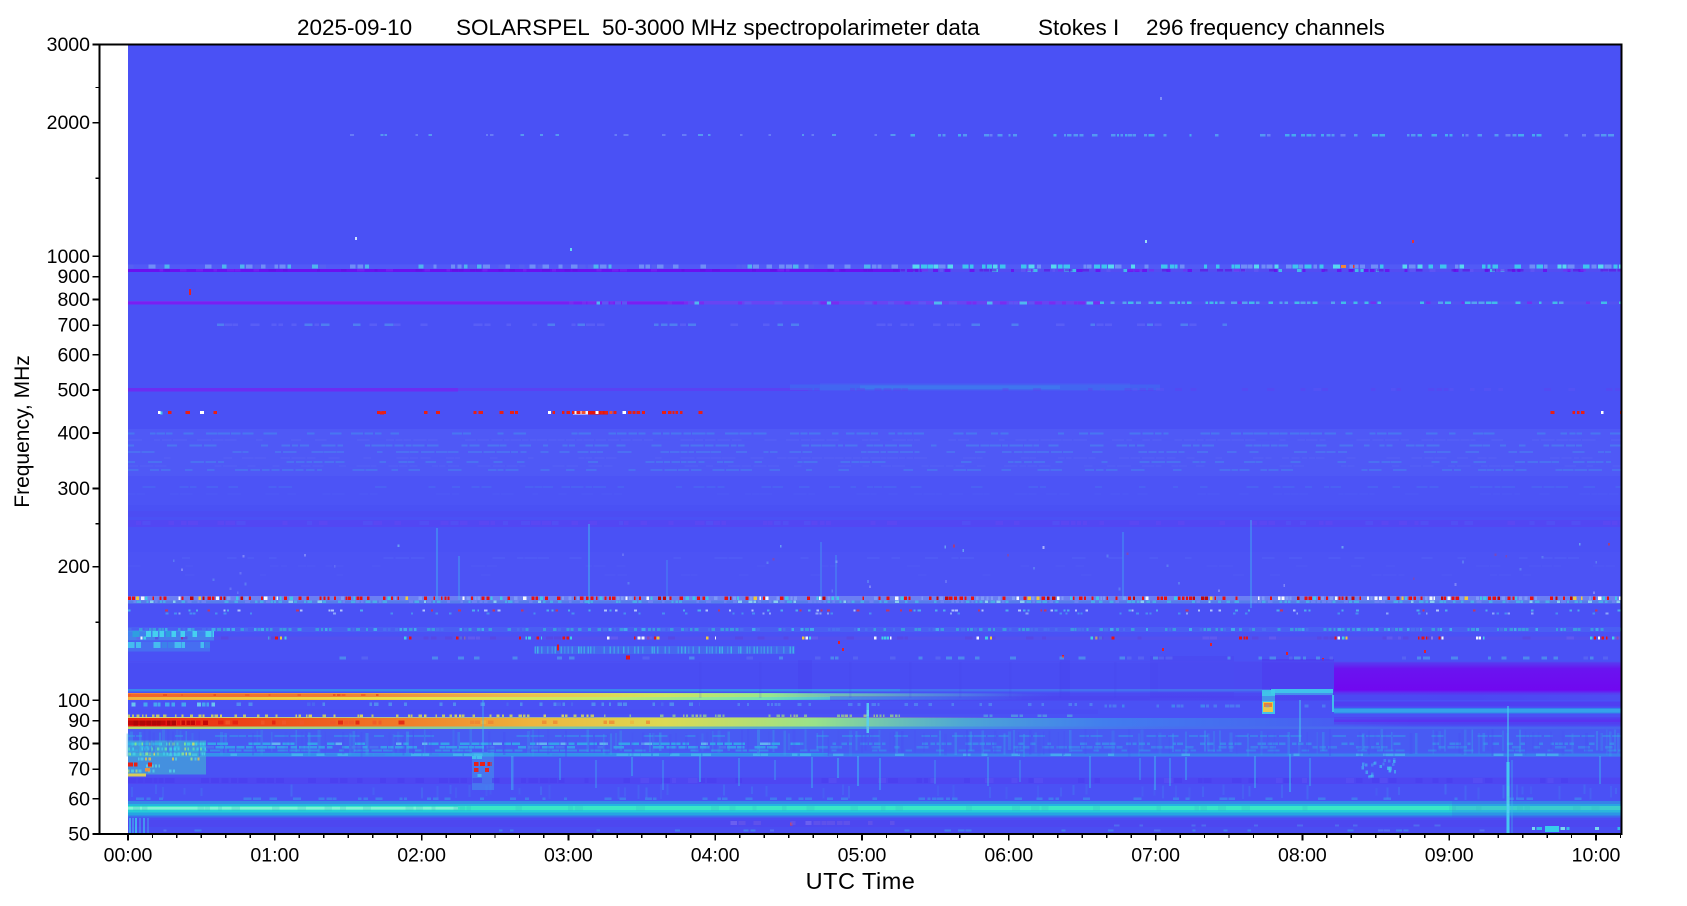 The height and width of the screenshot is (906, 1687). What do you see at coordinates (73, 277) in the screenshot?
I see `svg-text: 900` at bounding box center [73, 277].